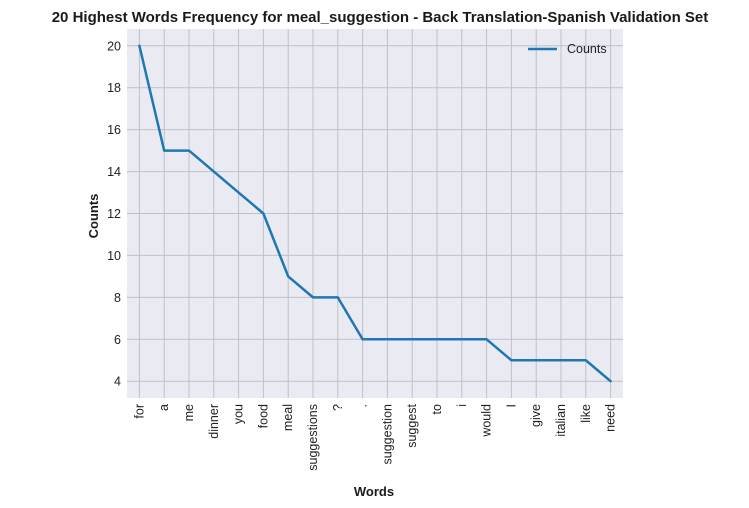  What do you see at coordinates (288, 417) in the screenshot?
I see `x-tick-label: meal` at bounding box center [288, 417].